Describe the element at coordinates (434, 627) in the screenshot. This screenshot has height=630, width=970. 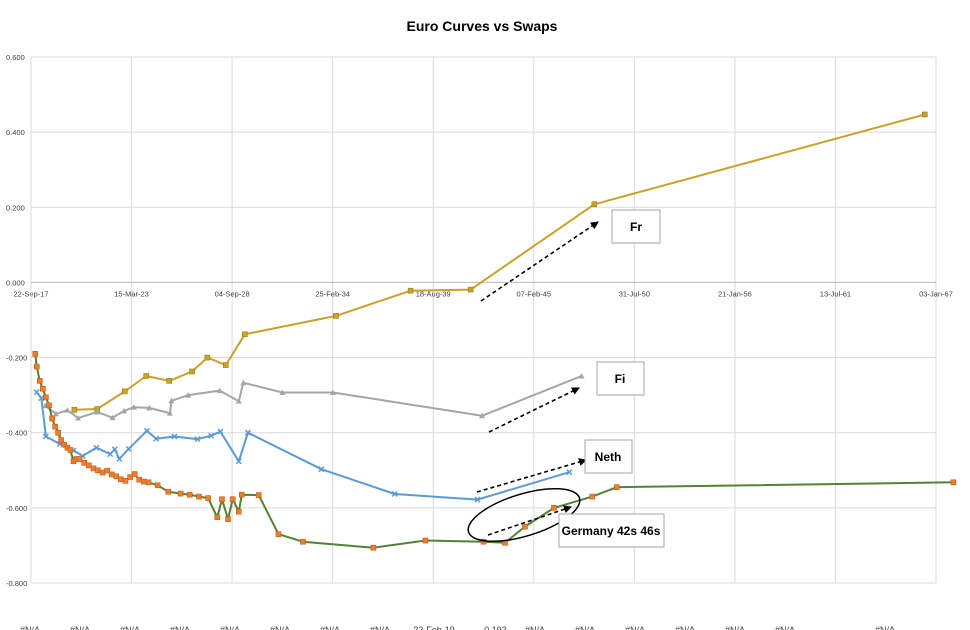
I see `bottom-cell-label: 22-Feb-19` at that location.